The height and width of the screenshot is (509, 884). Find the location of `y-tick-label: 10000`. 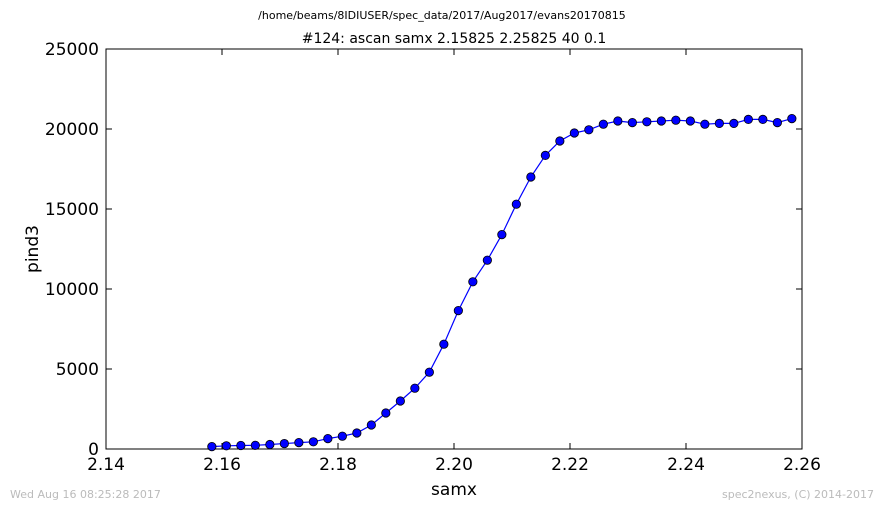

y-tick-label: 10000 is located at coordinates (72, 290).